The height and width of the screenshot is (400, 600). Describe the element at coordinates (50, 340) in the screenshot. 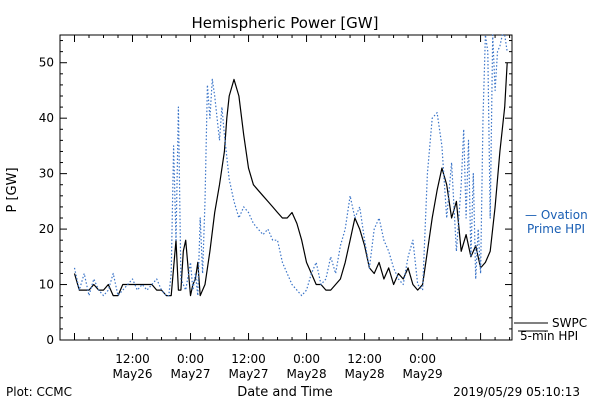

I see `y-tick-label: 0` at that location.